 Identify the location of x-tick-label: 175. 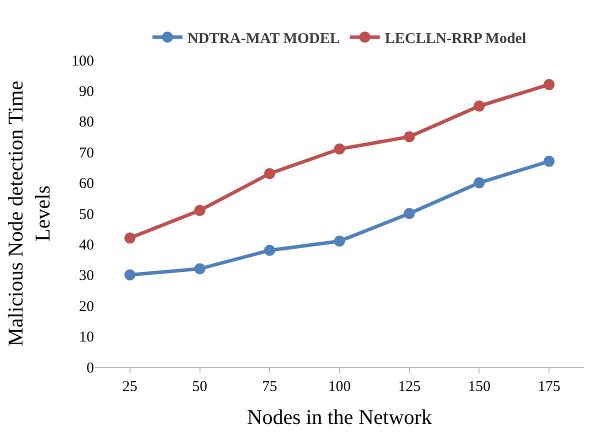
(549, 387).